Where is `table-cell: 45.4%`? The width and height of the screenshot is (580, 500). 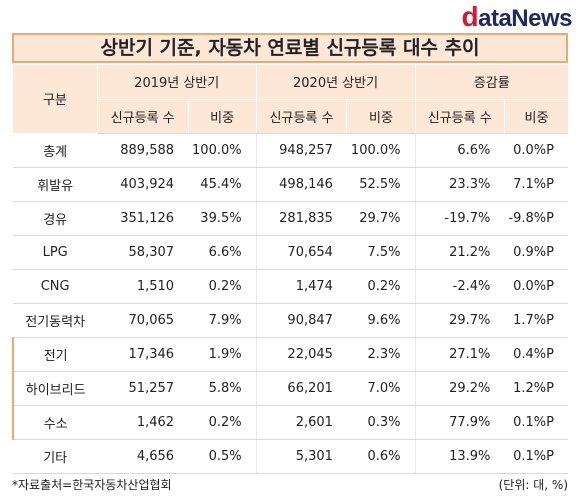 table-cell: 45.4% is located at coordinates (222, 184).